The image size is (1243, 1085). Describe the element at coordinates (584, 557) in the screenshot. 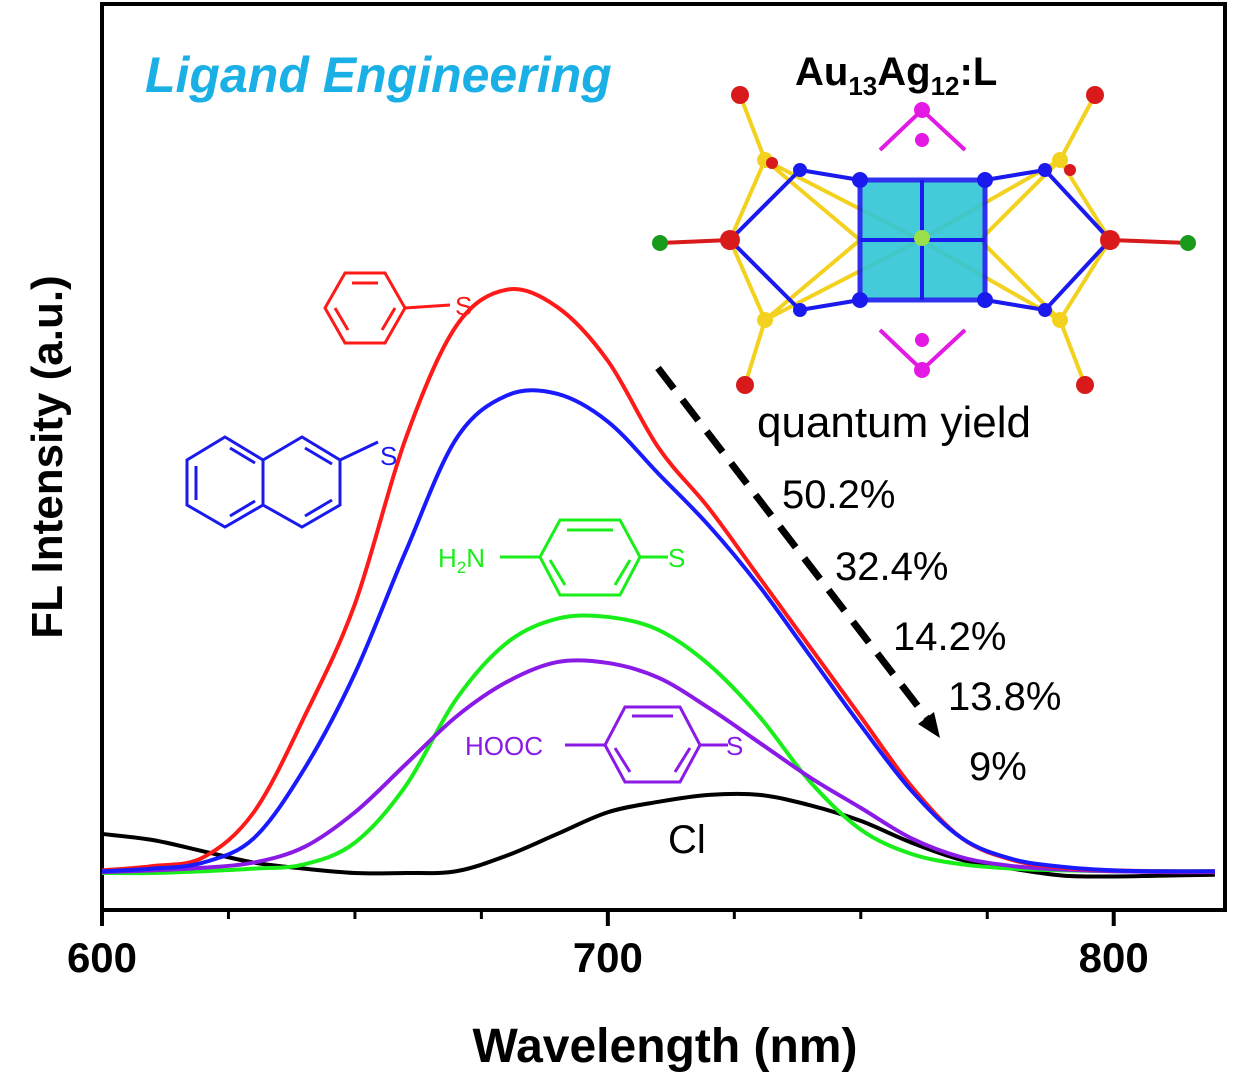

I see `aminothiophenolate-structure` at that location.